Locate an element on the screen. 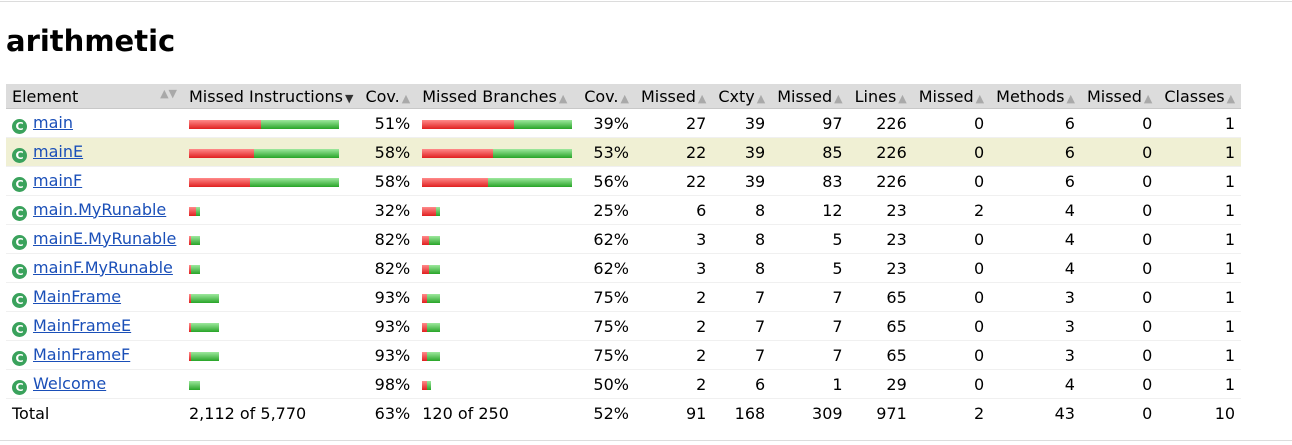 This screenshot has height=445, width=1292. class-link: main.MyRunable is located at coordinates (100, 209).